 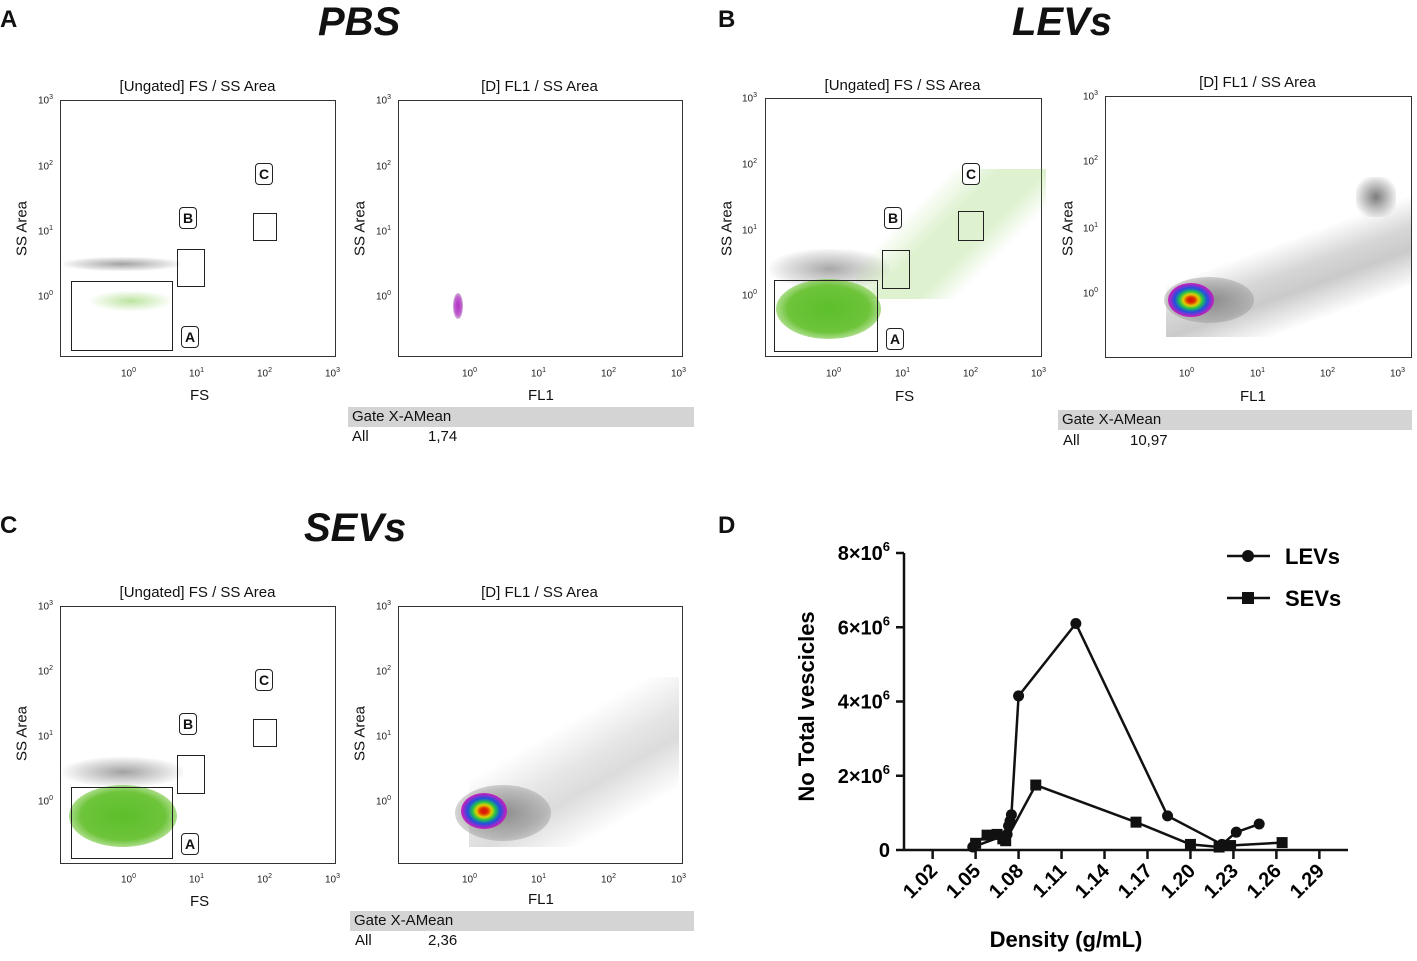 What do you see at coordinates (360, 733) in the screenshot?
I see `panel-c-right-ylabel: SS Area` at bounding box center [360, 733].